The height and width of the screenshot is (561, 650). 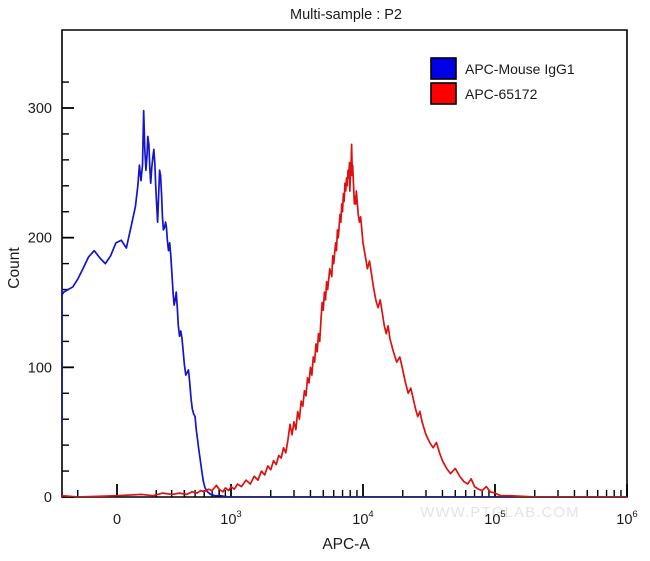 I want to click on x-tick-label: 10⁵, so click(x=494, y=518).